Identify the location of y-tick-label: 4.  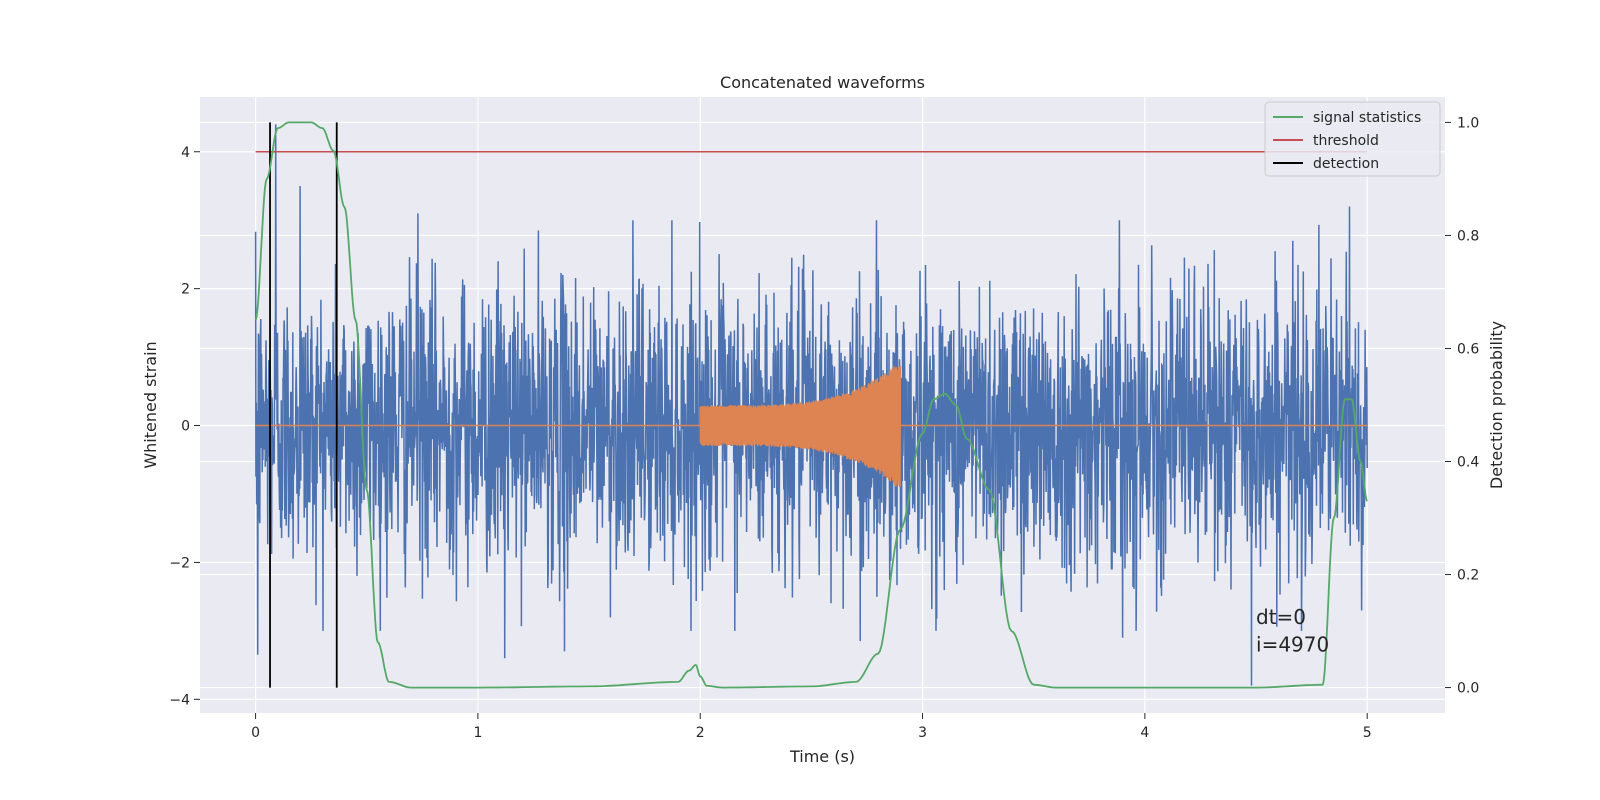
(185, 153).